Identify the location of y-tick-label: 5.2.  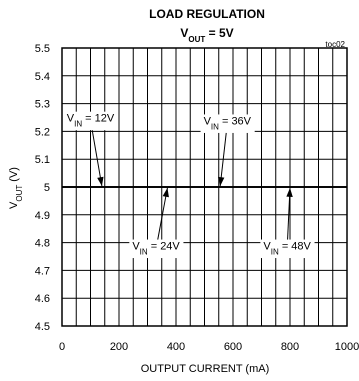
(42, 132).